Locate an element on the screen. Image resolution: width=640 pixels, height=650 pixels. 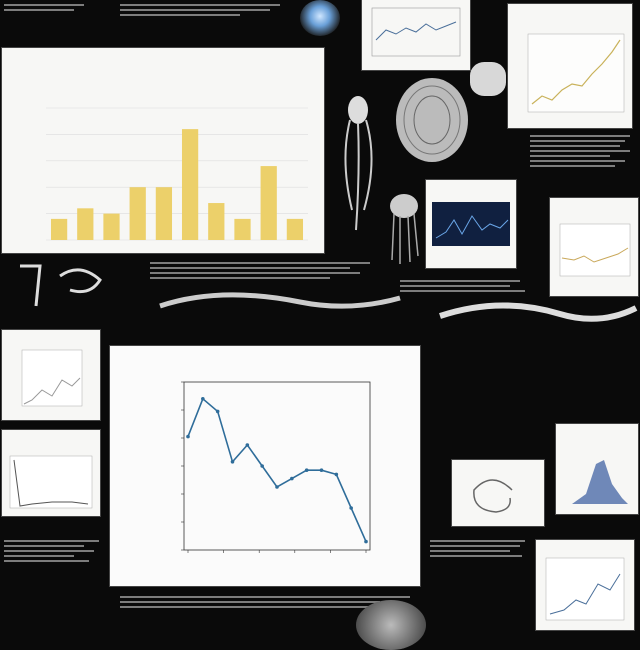
thumbnail-line-top is located at coordinates (416, 35).